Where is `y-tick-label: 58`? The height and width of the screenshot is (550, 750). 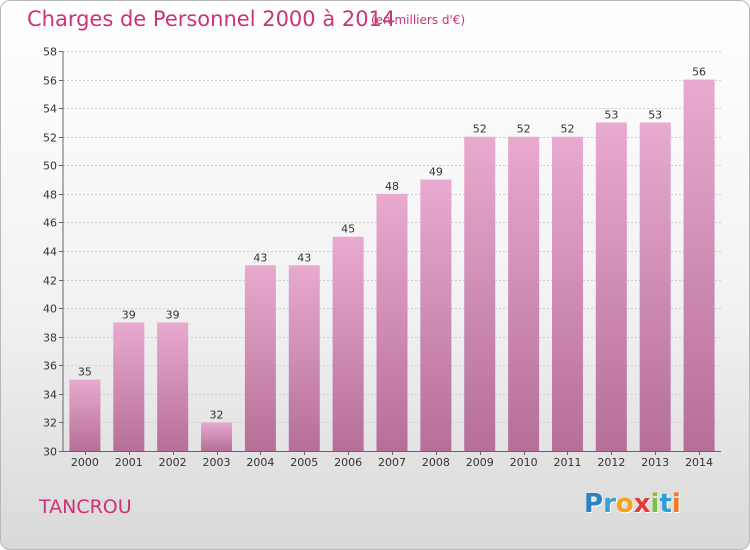
y-tick-label: 58 is located at coordinates (50, 52).